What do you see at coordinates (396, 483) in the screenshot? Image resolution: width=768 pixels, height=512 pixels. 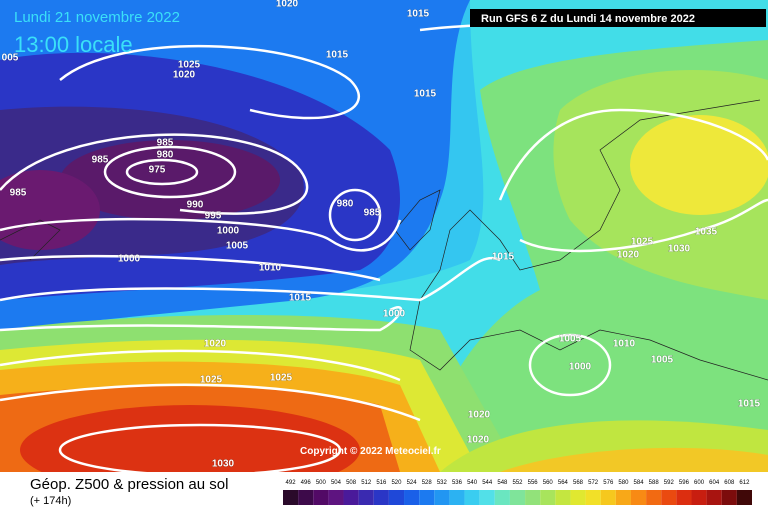 I see `scale-label: 520` at bounding box center [396, 483].